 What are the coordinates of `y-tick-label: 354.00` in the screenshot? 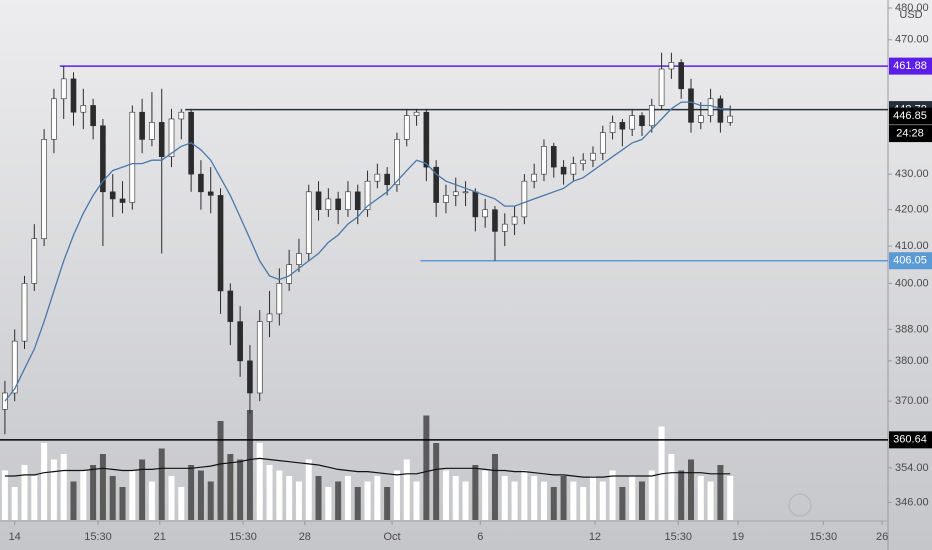 It's located at (912, 468).